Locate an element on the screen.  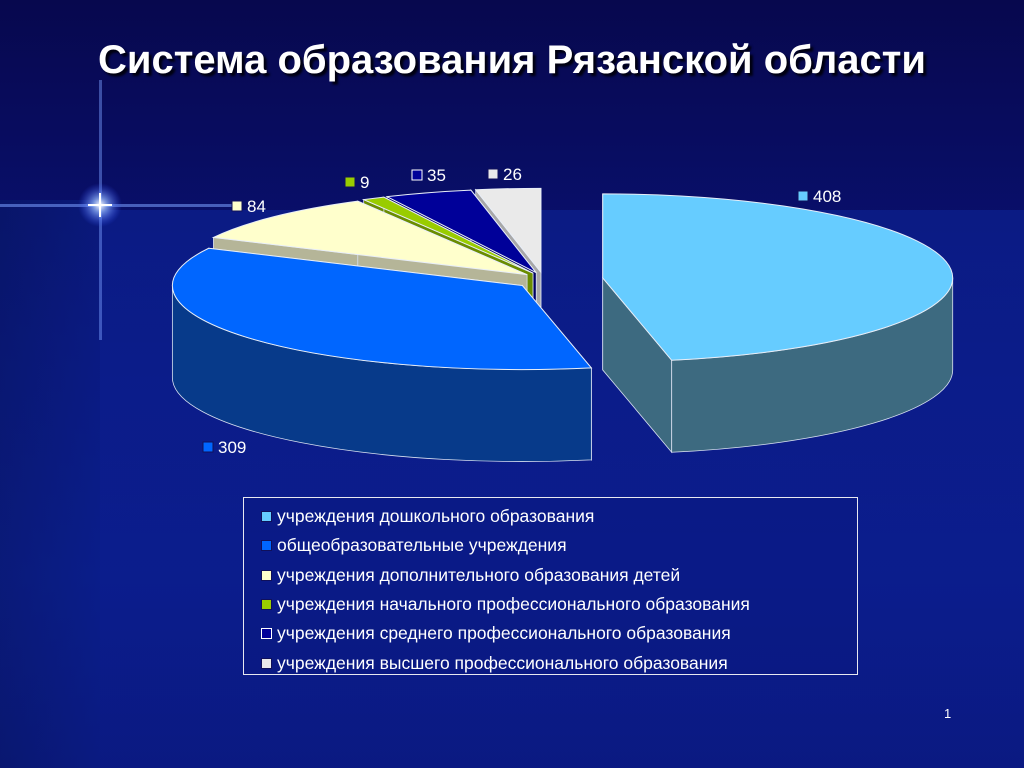
data-label: 84 is located at coordinates (248, 206).